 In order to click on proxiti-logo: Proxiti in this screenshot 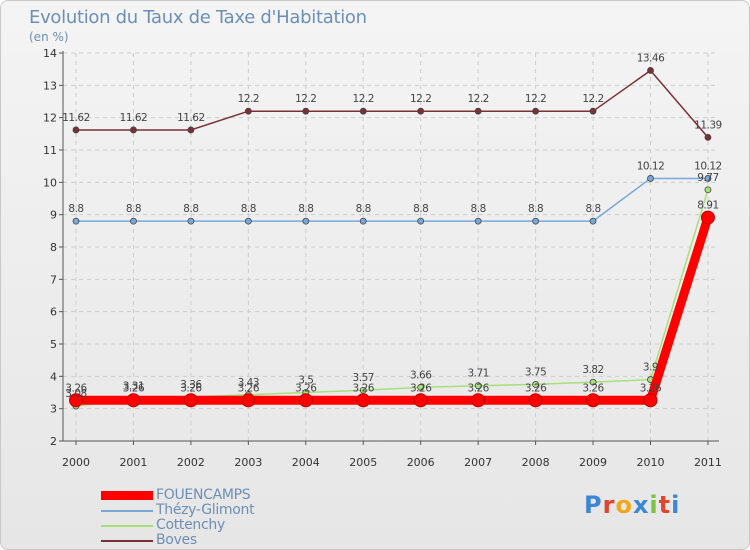, I will do `click(632, 505)`.